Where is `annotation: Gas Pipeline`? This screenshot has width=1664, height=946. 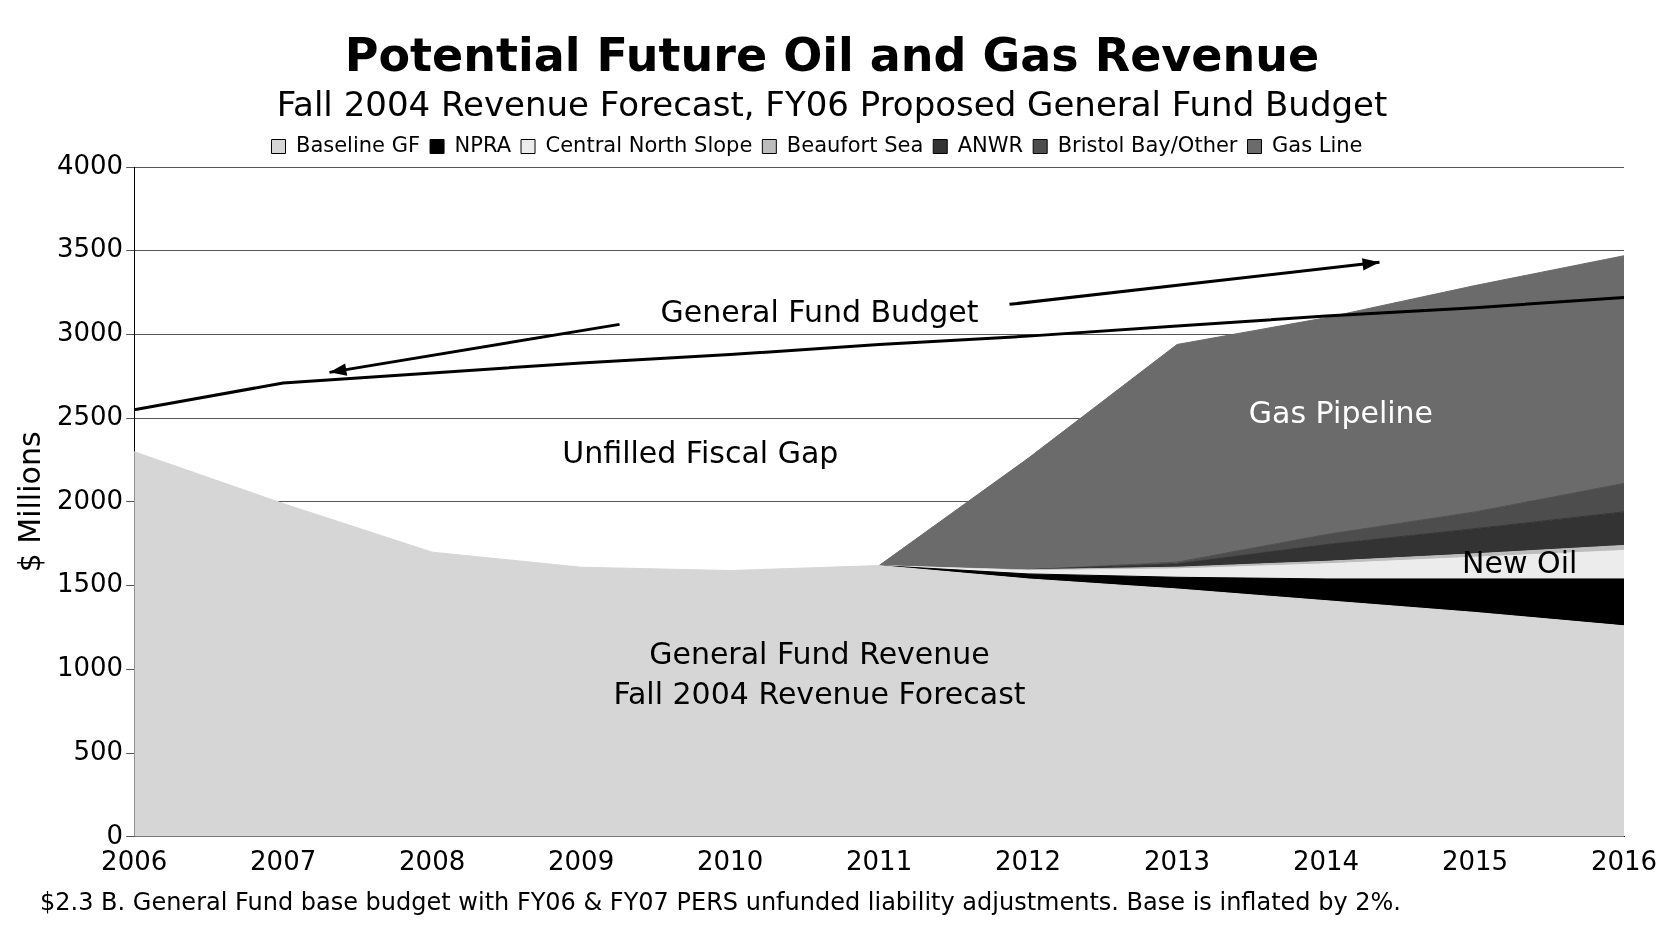 annotation: Gas Pipeline is located at coordinates (1341, 412).